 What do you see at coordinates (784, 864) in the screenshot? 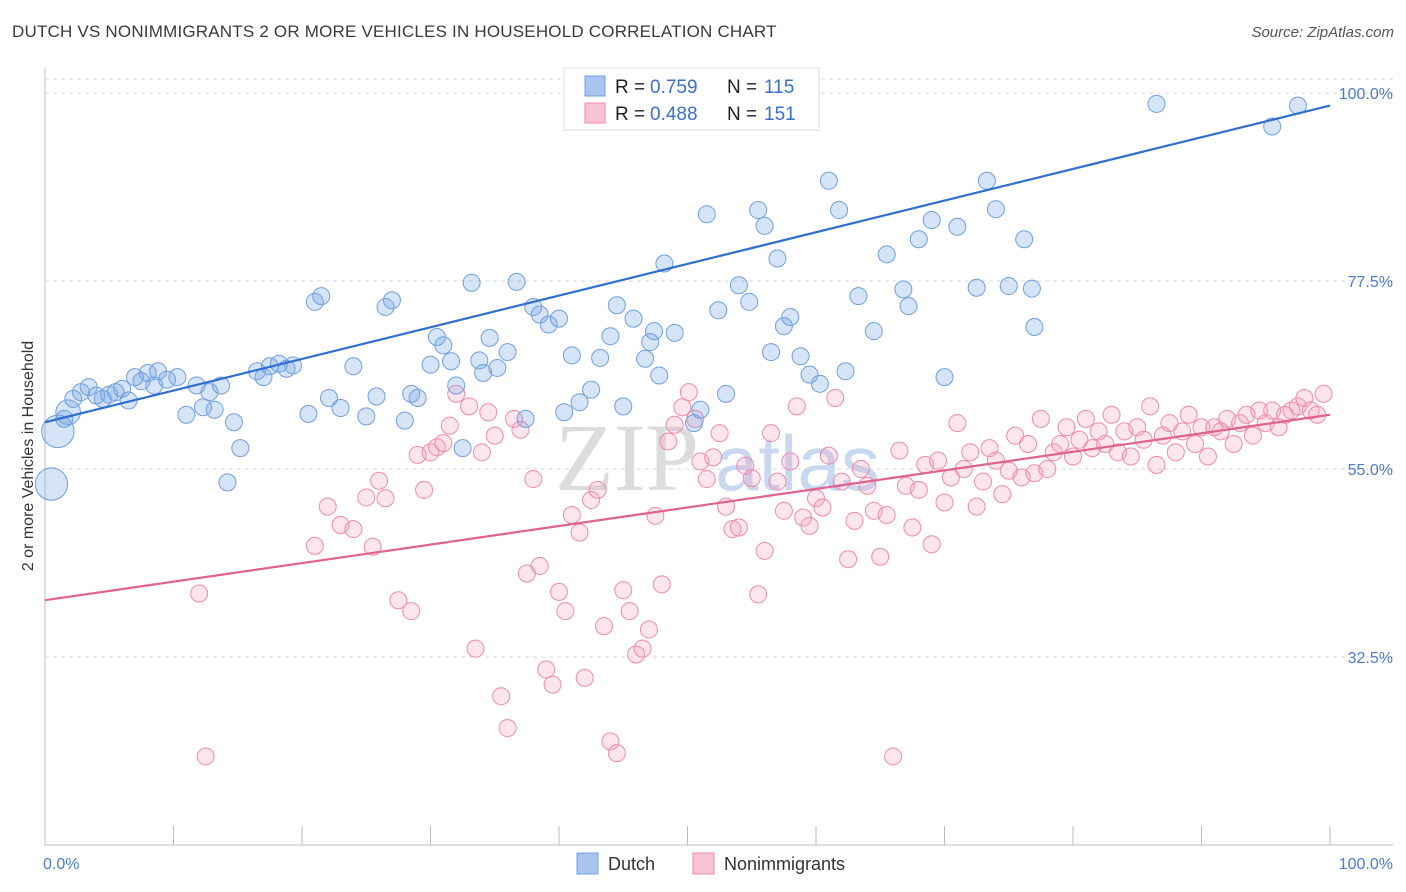
I see `bottom-legend-label-nonimmigrants: Nonimmigrants` at bounding box center [784, 864].